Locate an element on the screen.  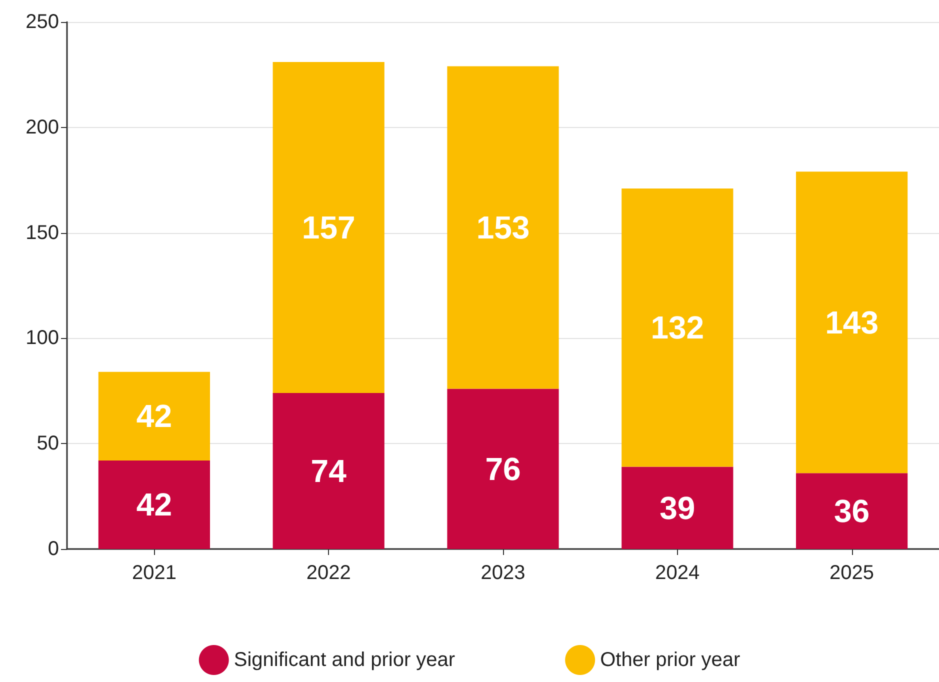
data-label: 39 is located at coordinates (678, 508).